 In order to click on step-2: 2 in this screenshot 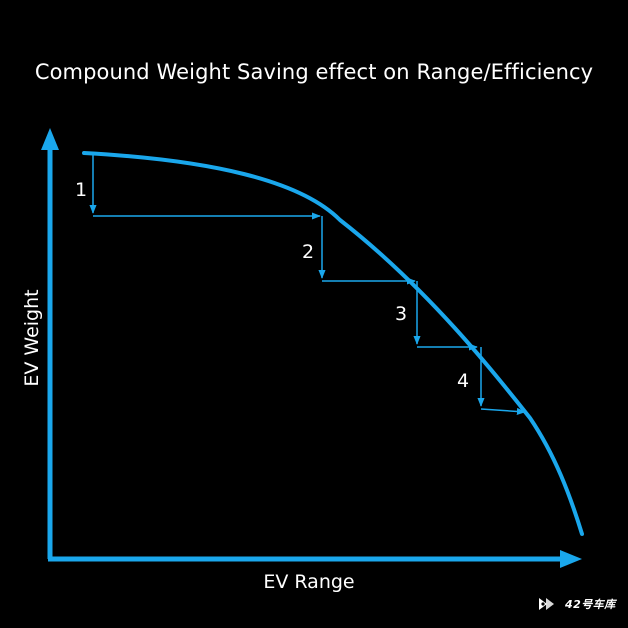, I will do `click(359, 250)`.